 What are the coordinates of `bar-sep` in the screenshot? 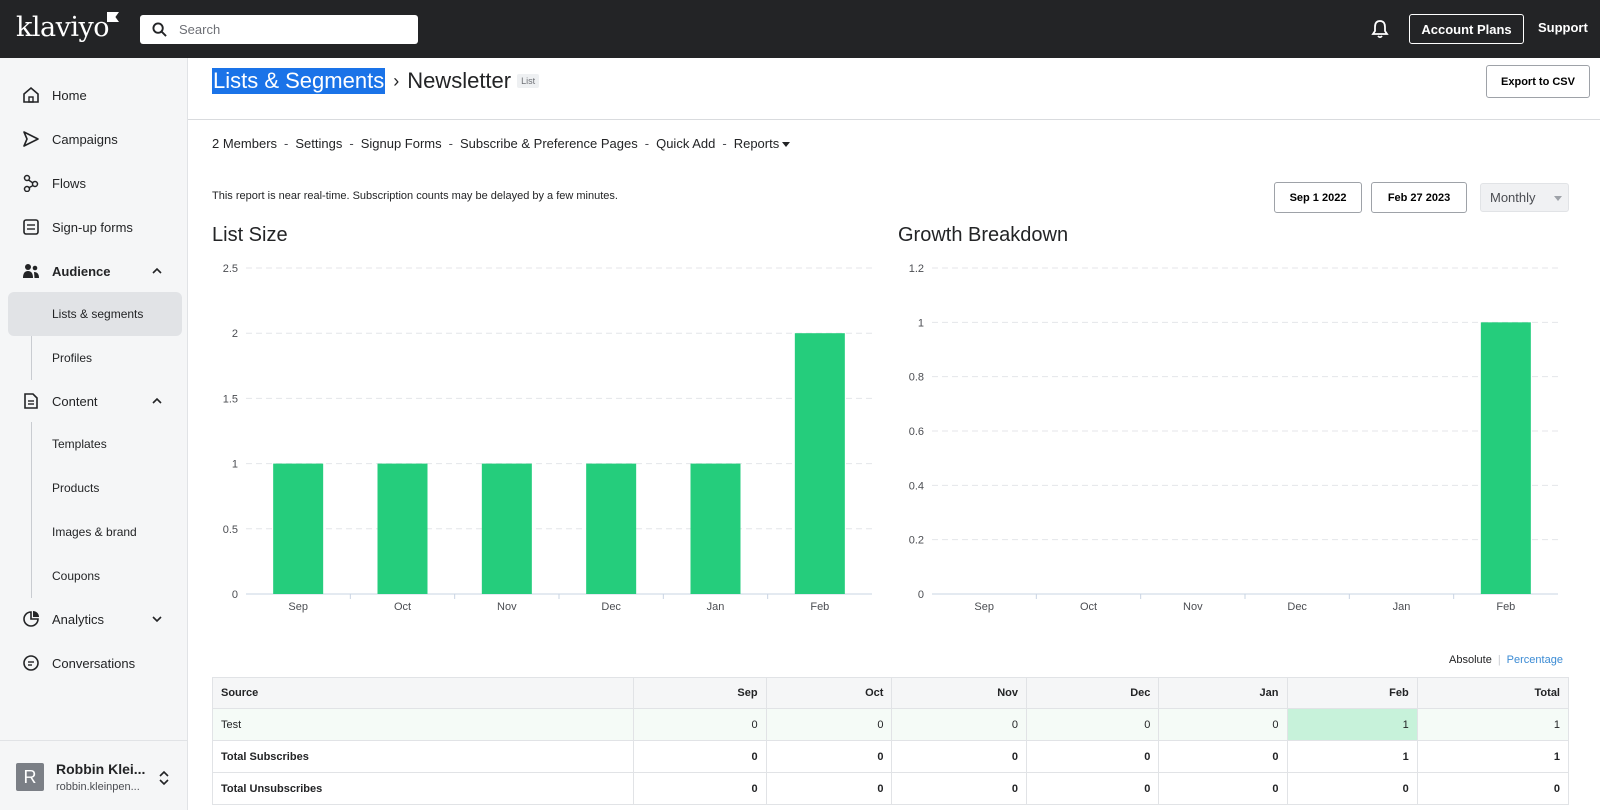 It's located at (298, 528).